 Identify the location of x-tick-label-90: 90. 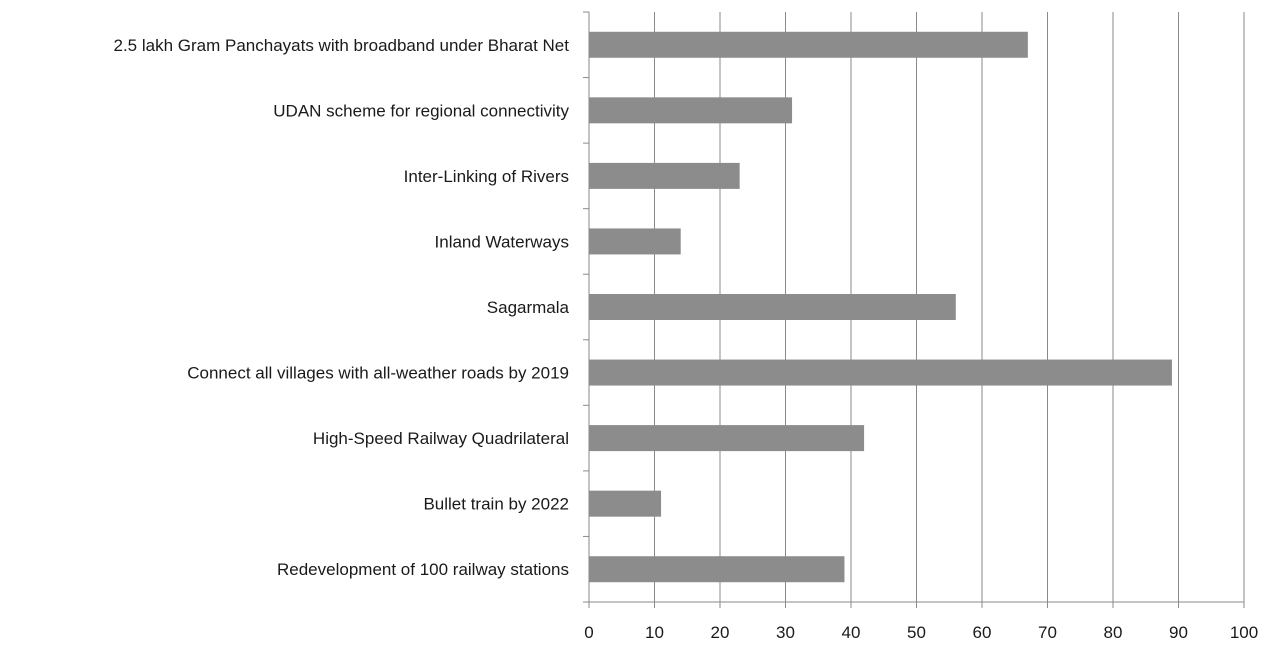
(1178, 632).